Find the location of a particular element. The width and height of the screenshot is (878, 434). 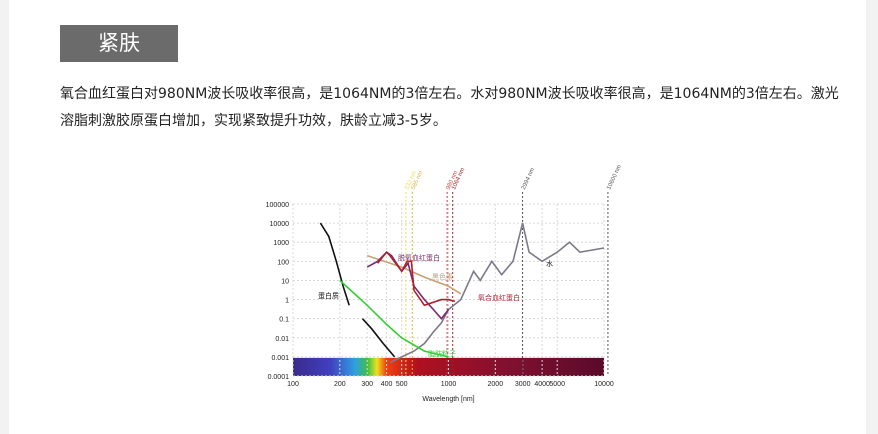

laser-label: 2994 nm is located at coordinates (528, 179).